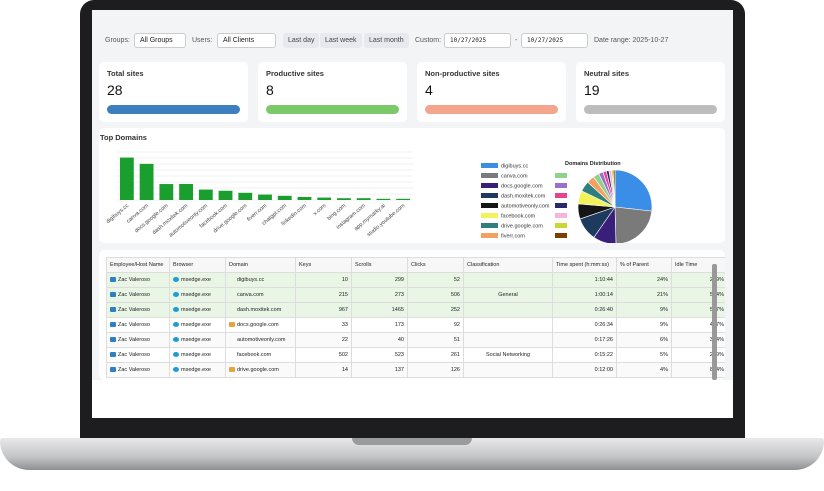 This screenshot has width=824, height=491. Describe the element at coordinates (662, 295) in the screenshot. I see `cell-text: 21%` at that location.